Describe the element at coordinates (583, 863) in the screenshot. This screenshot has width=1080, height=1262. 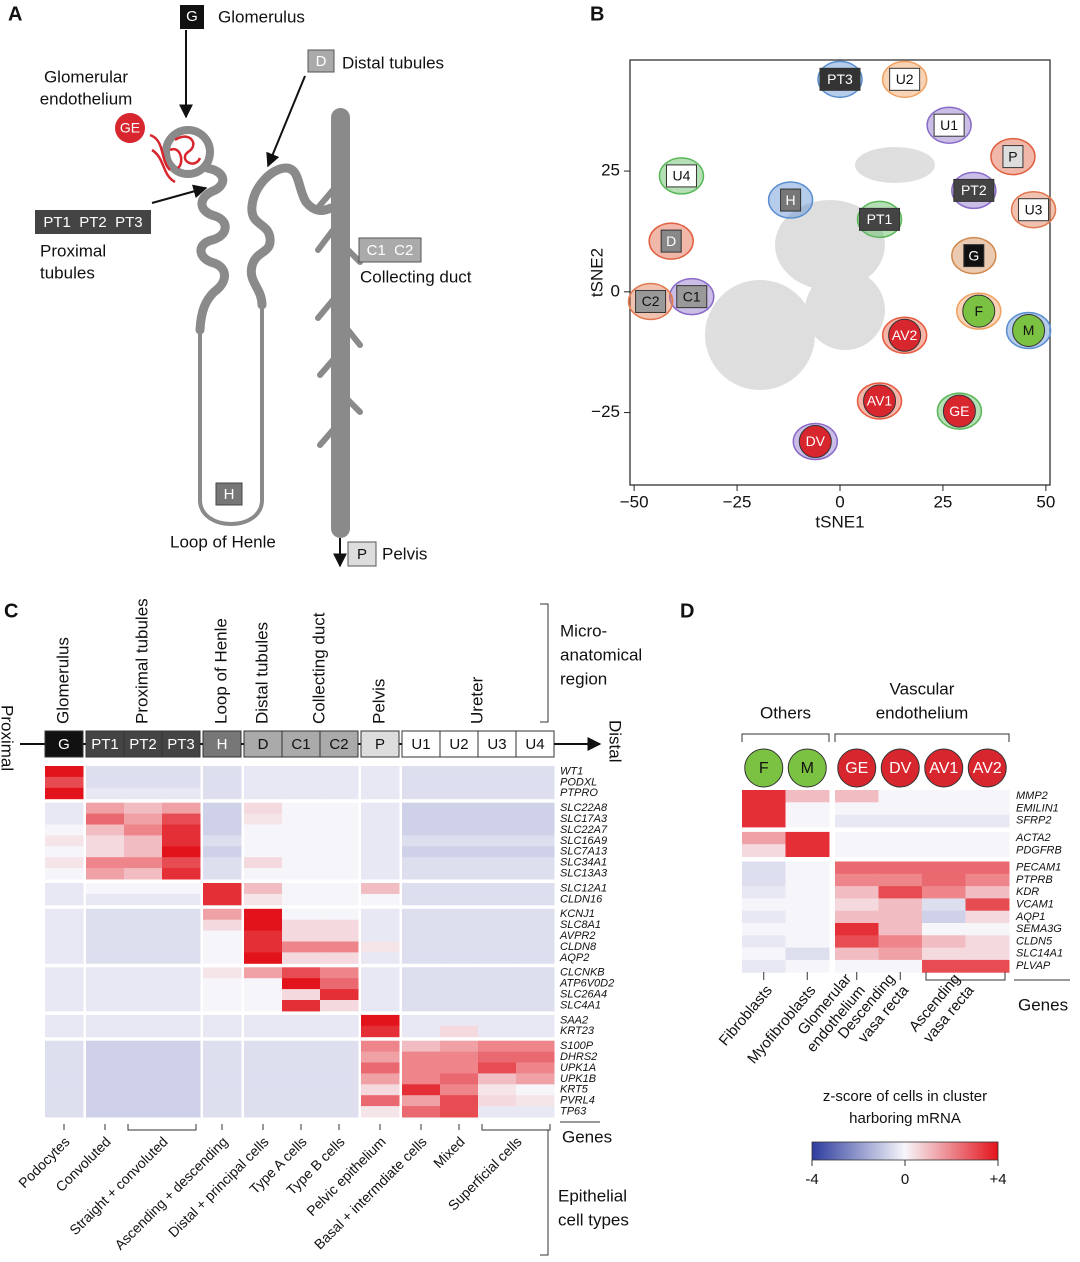
I see `gene-label: SLC34A1` at that location.